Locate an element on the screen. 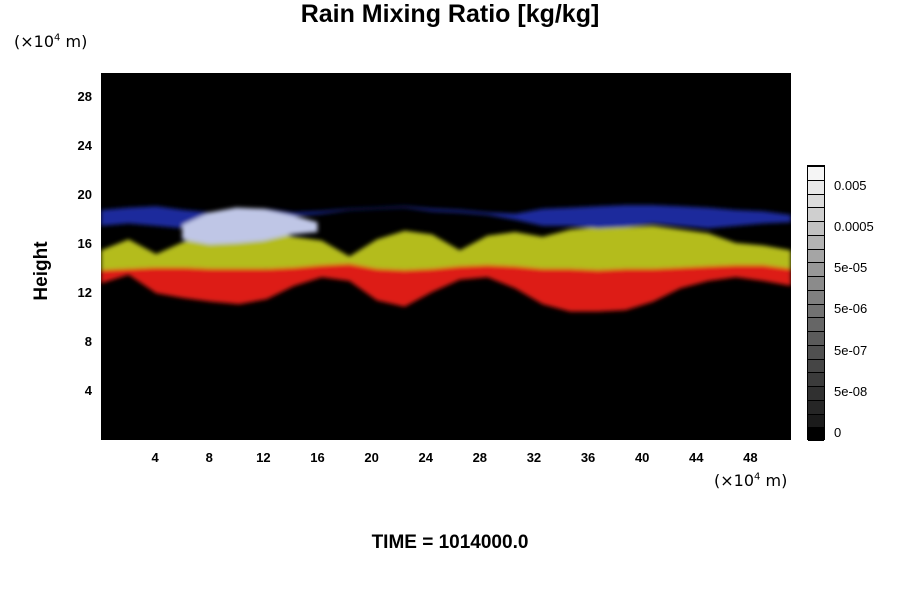  chart-title: Rain Mixing Ratio [kg/kg] is located at coordinates (450, 14).